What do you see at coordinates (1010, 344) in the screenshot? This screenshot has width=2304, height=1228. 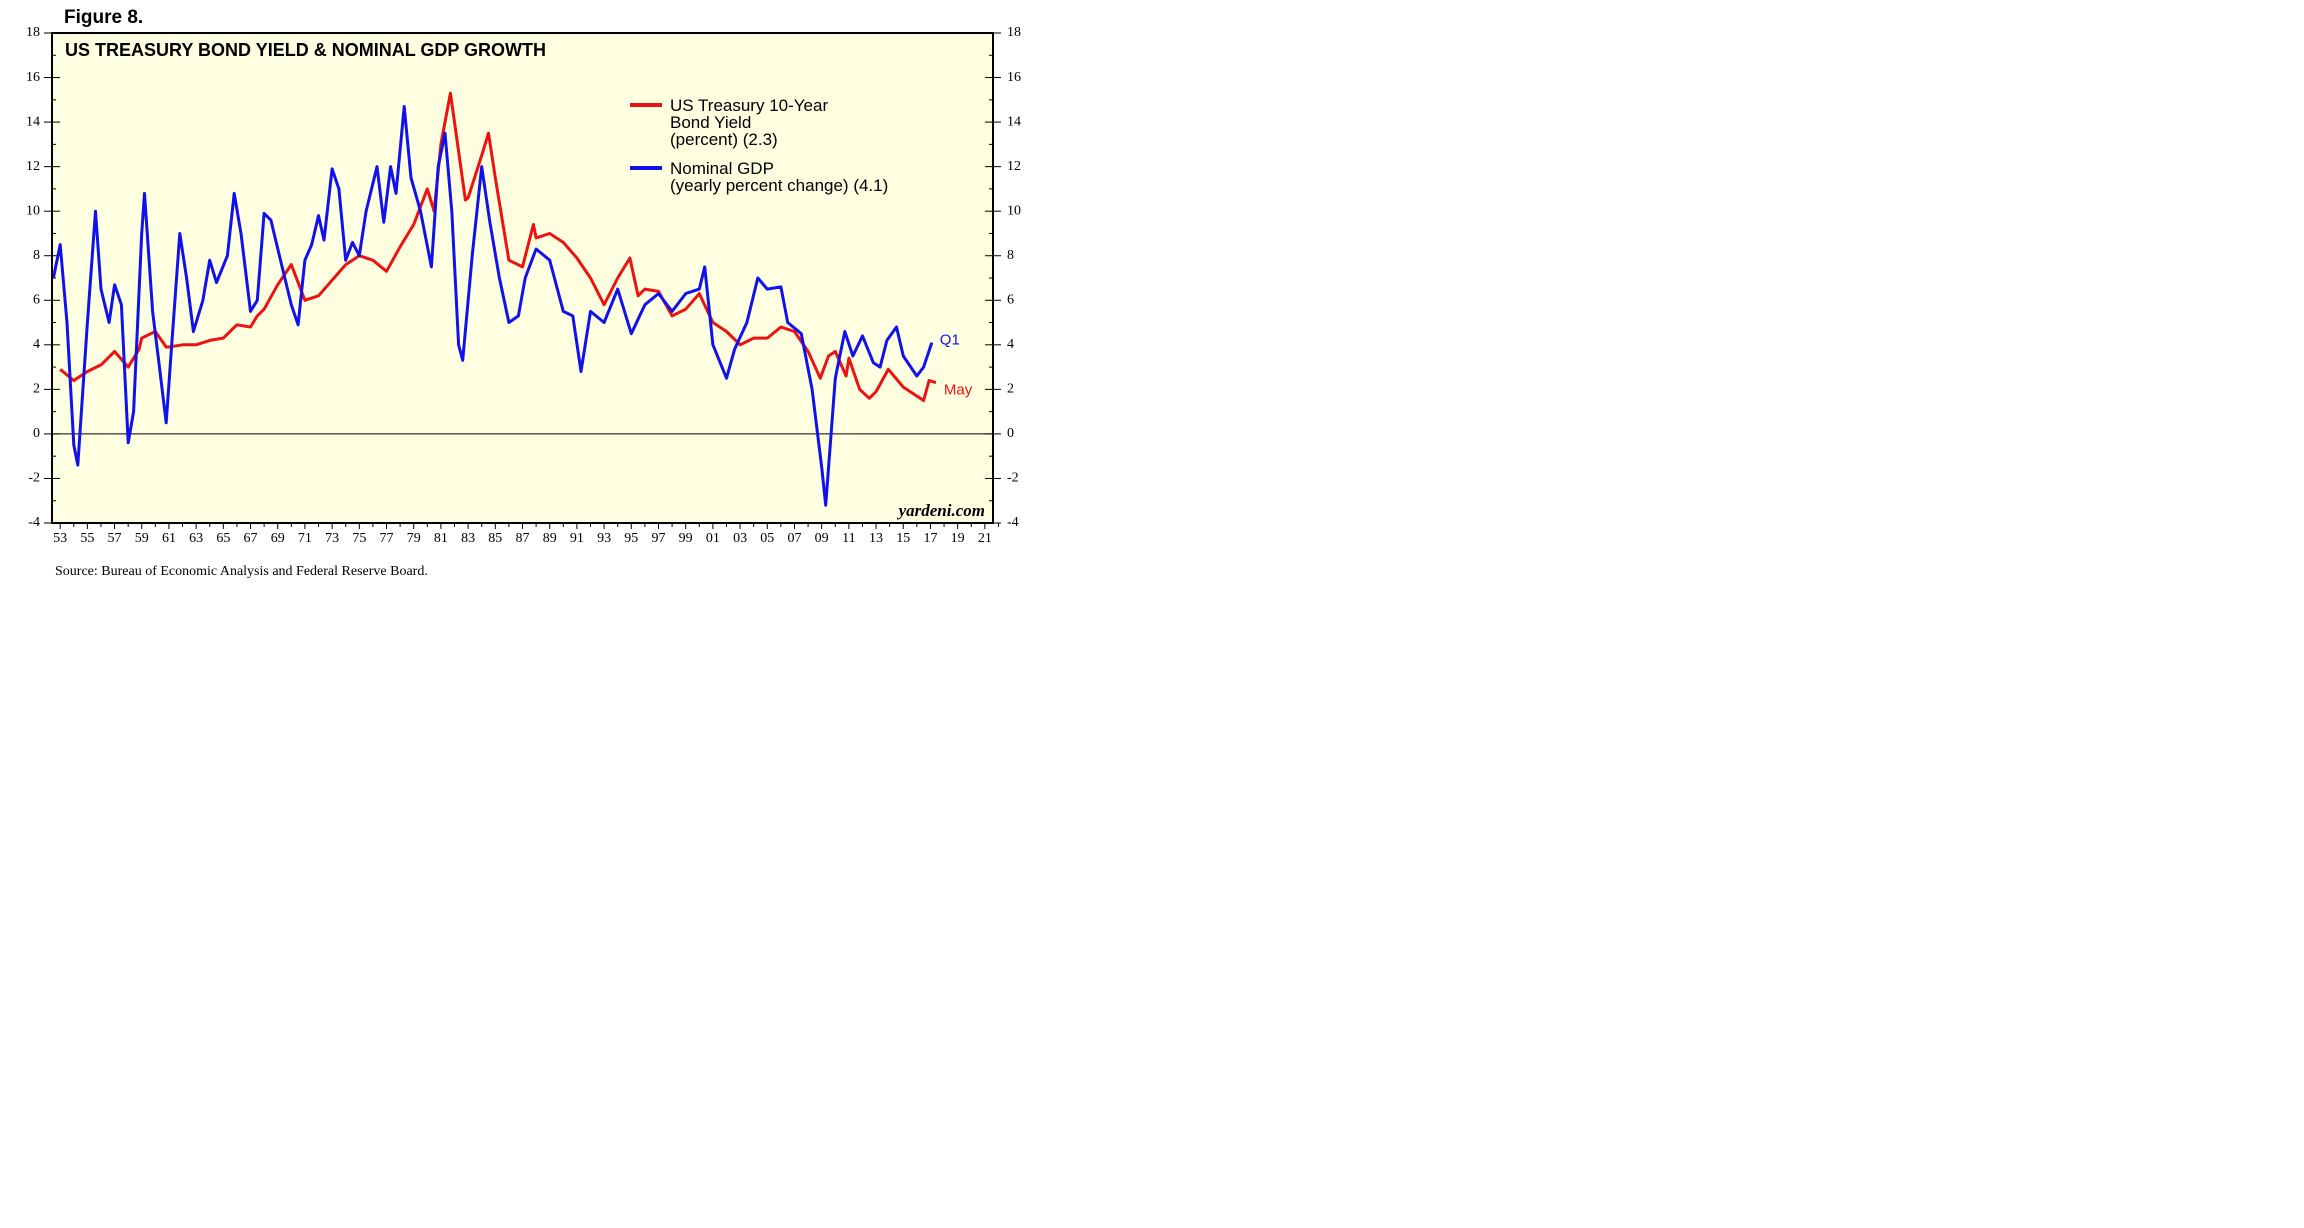 I see `y2-tick-label: 4` at bounding box center [1010, 344].